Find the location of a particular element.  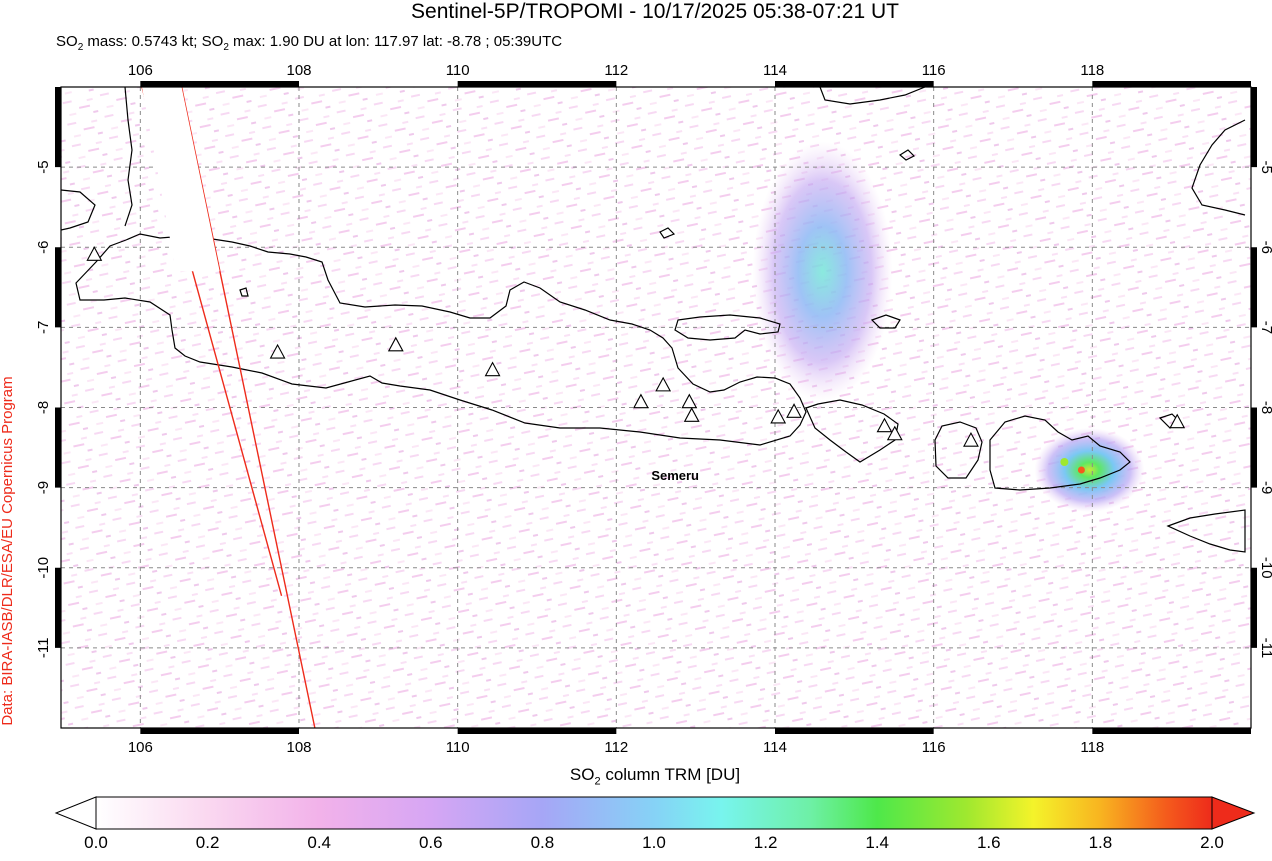

lon-tick-label-top: 114 is located at coordinates (775, 70).